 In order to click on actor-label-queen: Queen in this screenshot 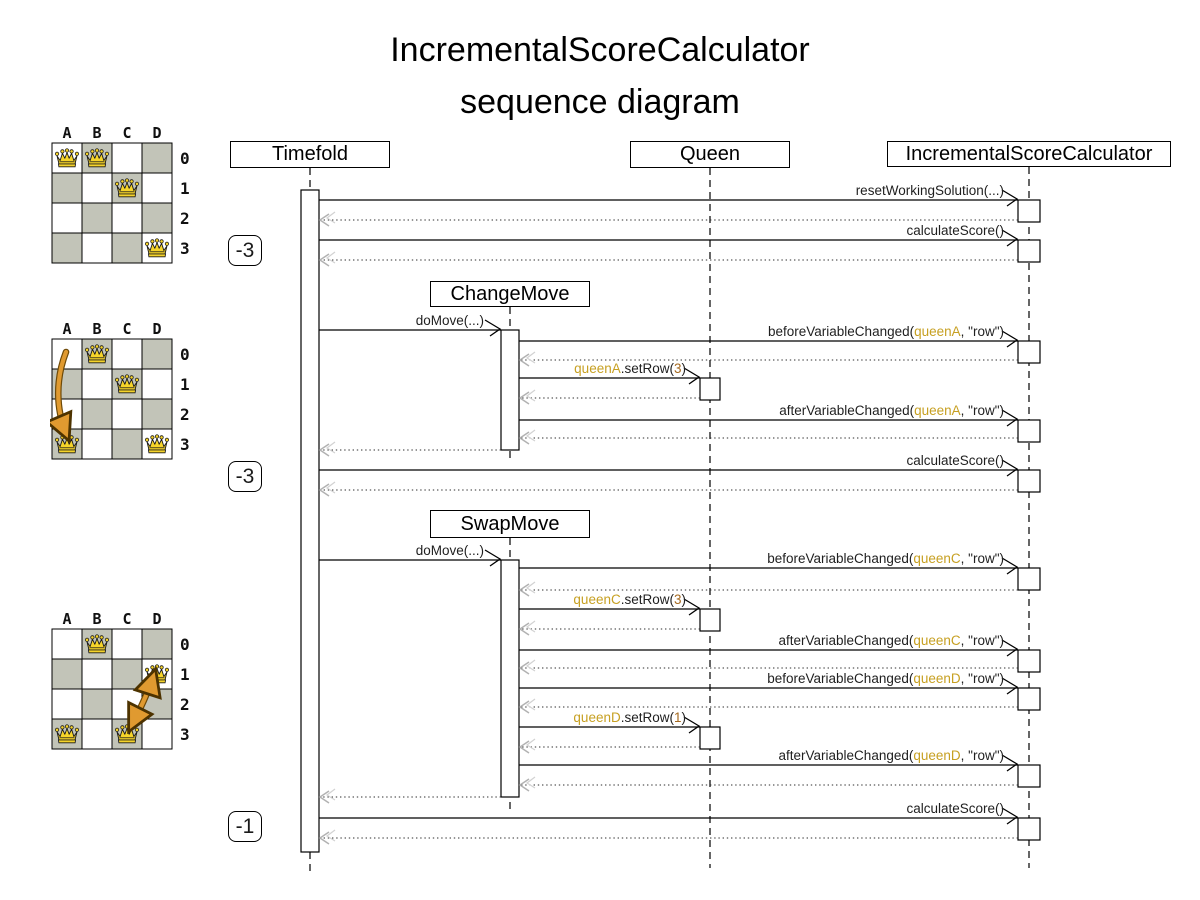, I will do `click(710, 154)`.